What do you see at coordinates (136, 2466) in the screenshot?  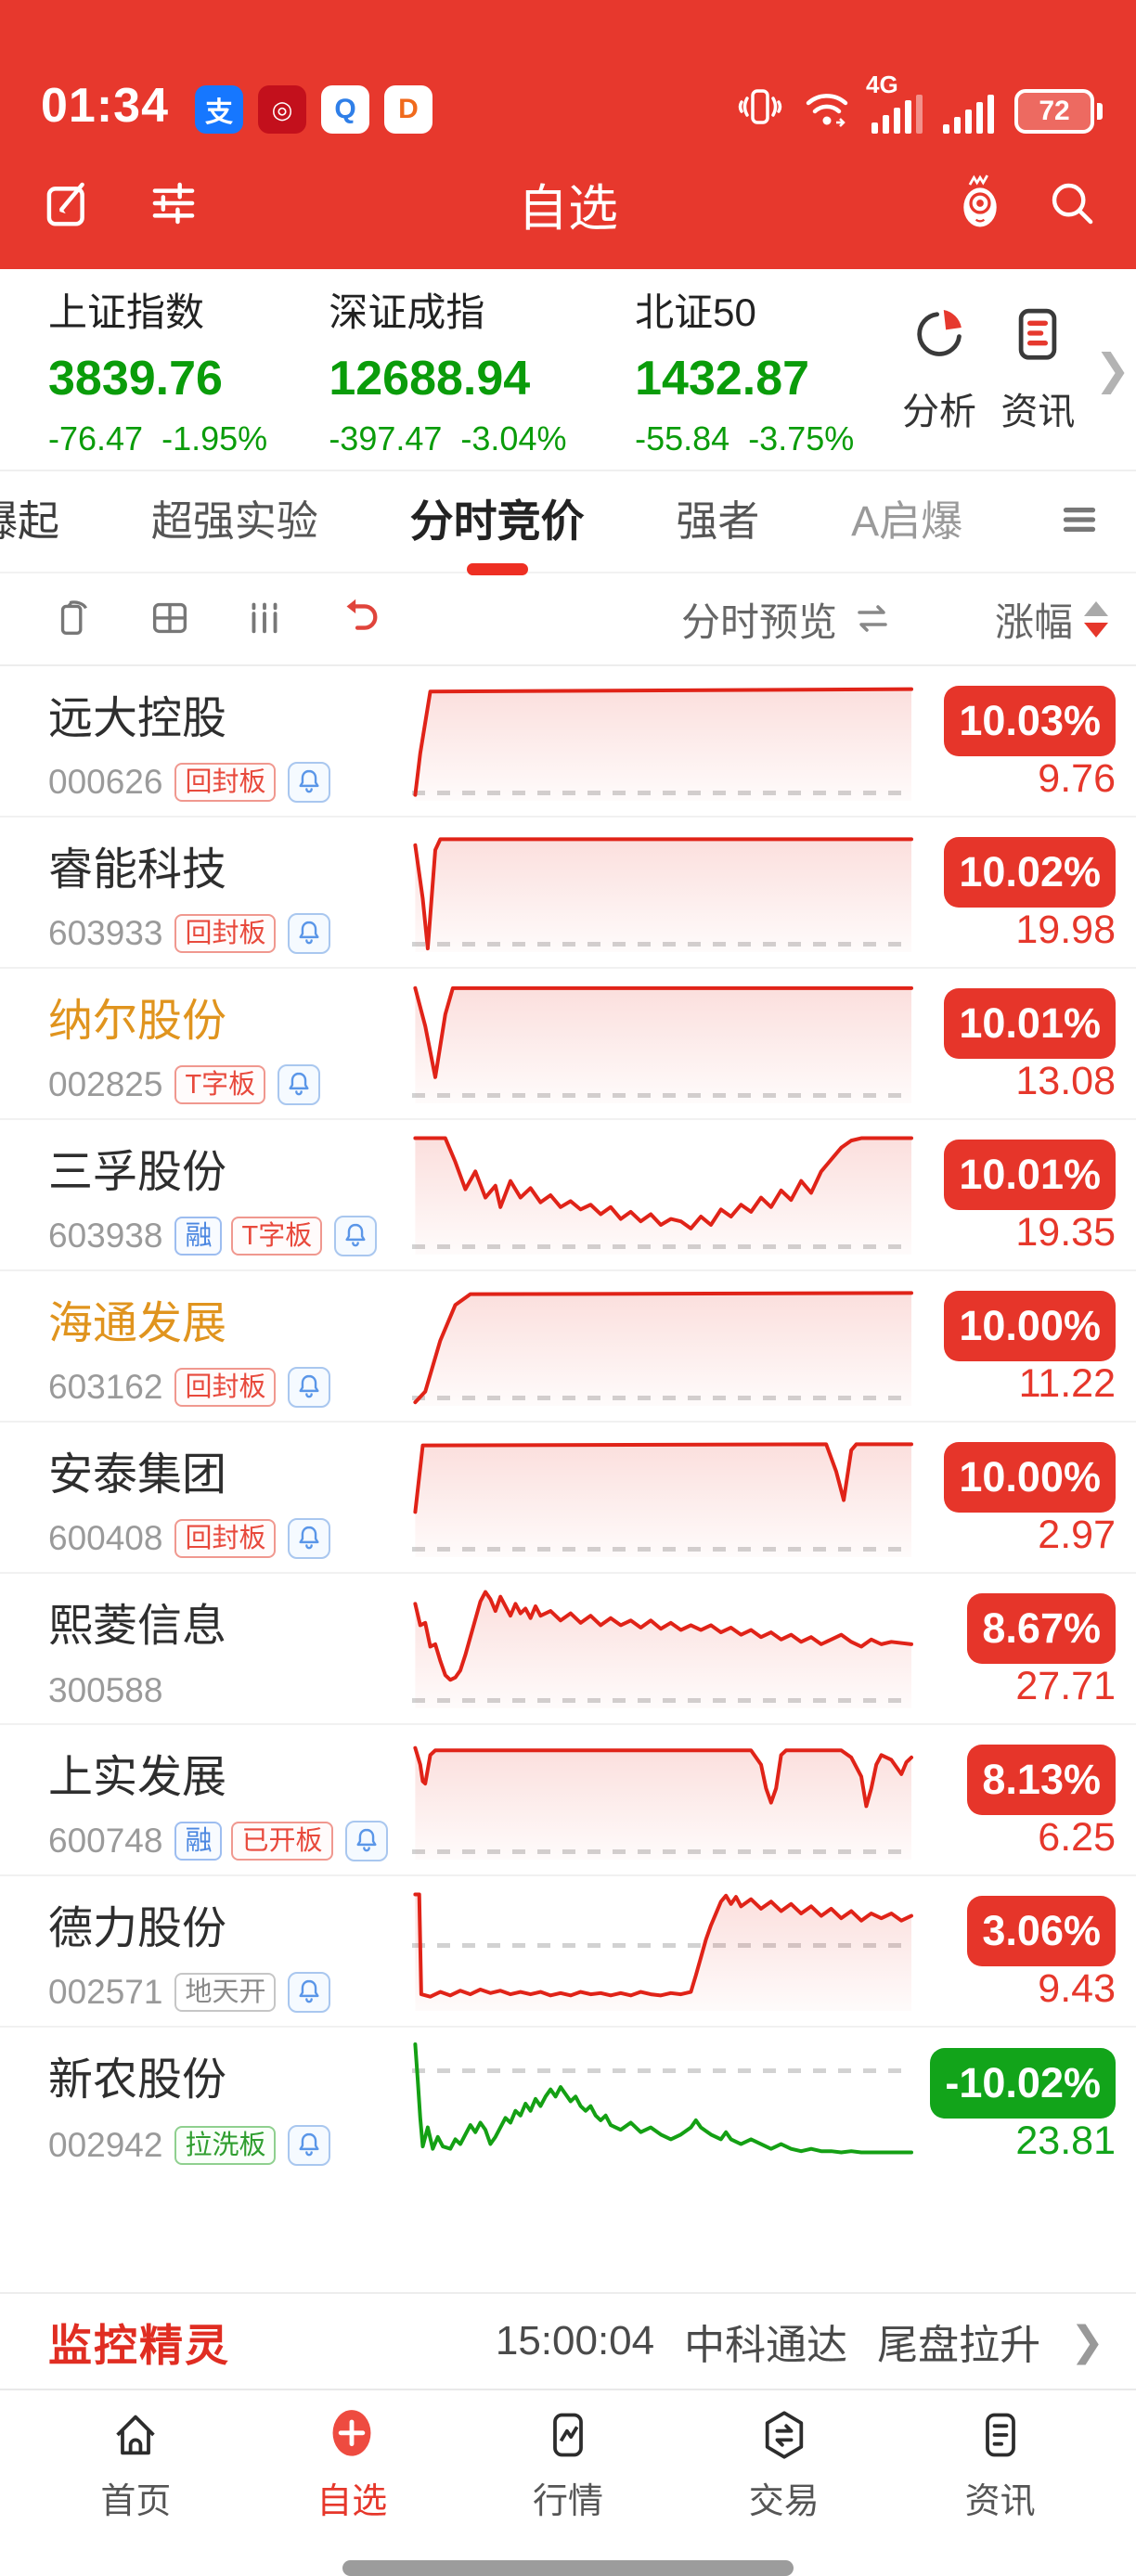 I see `nav-home: 首页` at bounding box center [136, 2466].